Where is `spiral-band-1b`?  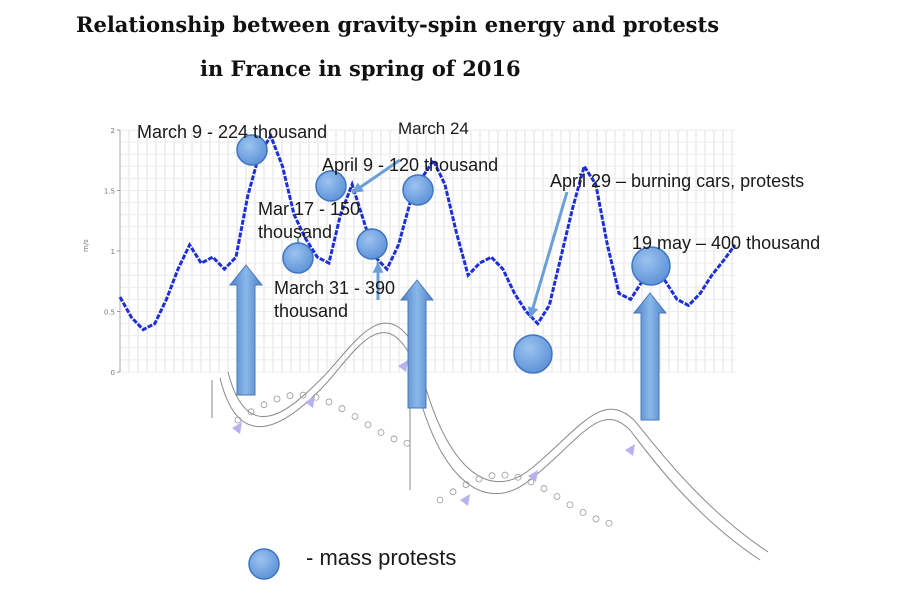 spiral-band-1b is located at coordinates (321, 370).